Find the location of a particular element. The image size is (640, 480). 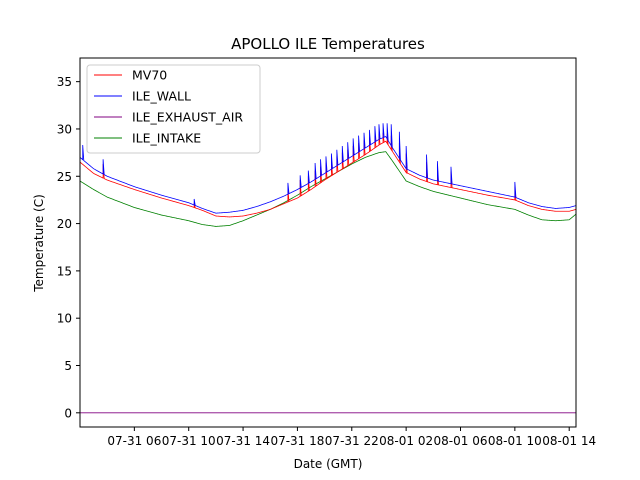

y-tick-label: 30 is located at coordinates (64, 129).